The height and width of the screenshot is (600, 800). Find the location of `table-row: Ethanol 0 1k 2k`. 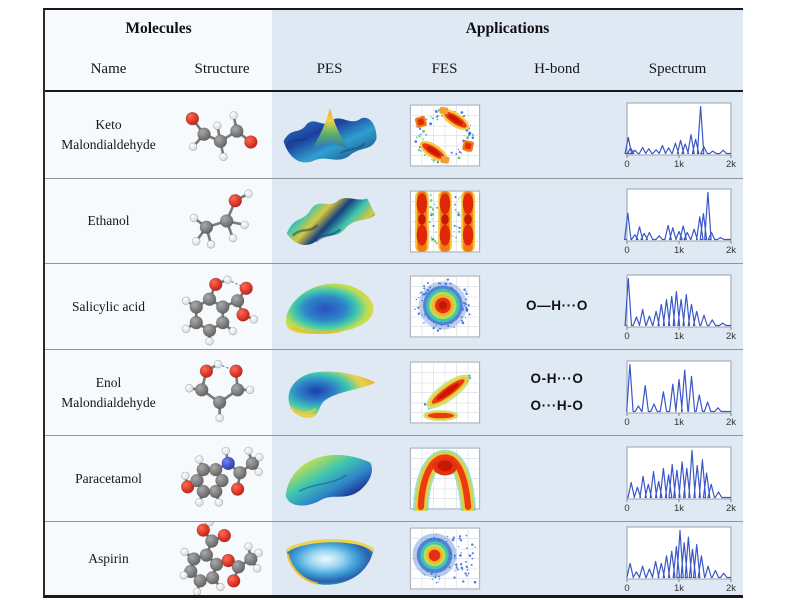

table-row: Ethanol 0 1k 2k is located at coordinates (394, 220).